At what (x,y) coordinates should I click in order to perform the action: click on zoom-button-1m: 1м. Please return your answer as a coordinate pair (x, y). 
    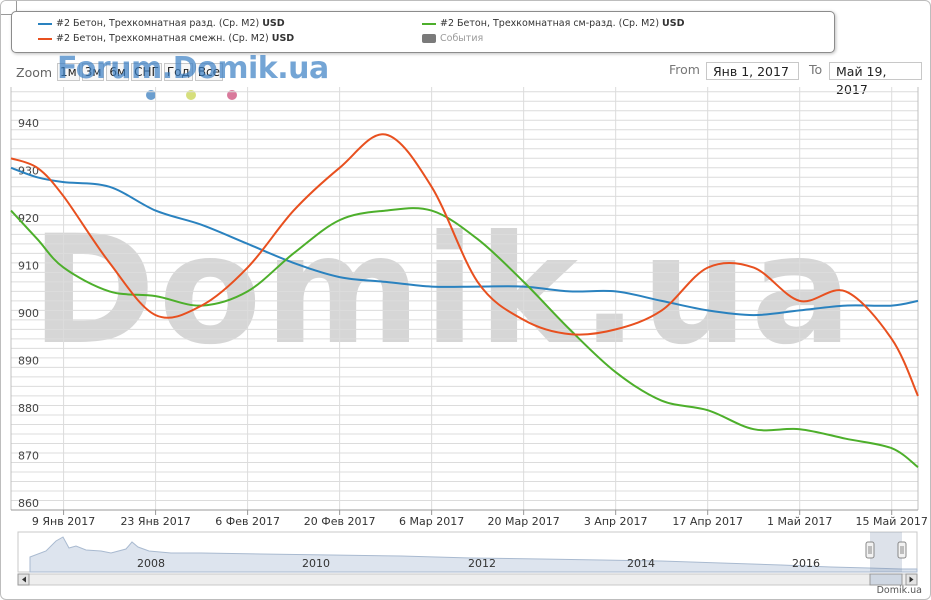
    Looking at the image, I should click on (68, 72).